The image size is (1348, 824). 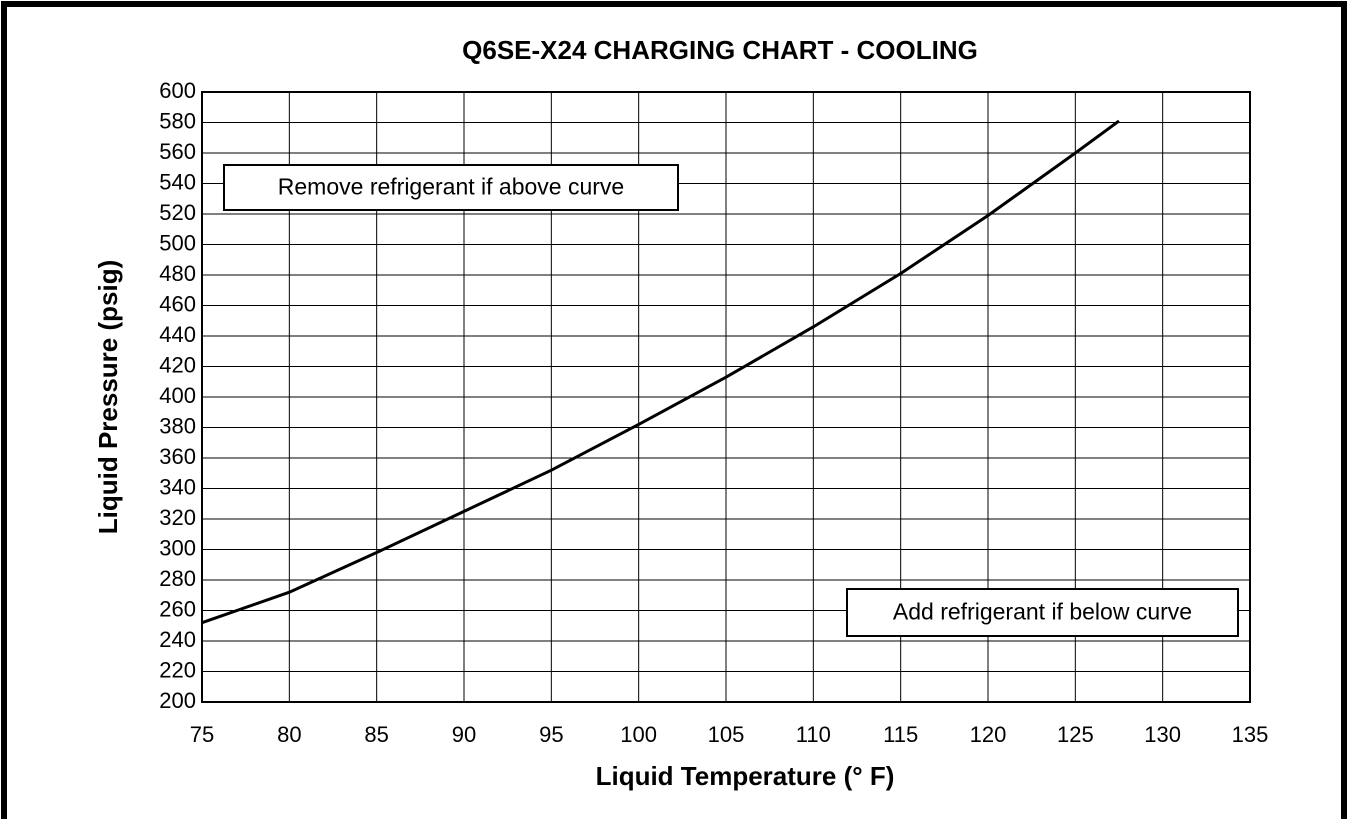 What do you see at coordinates (1250, 734) in the screenshot?
I see `x-tick-label: 135` at bounding box center [1250, 734].